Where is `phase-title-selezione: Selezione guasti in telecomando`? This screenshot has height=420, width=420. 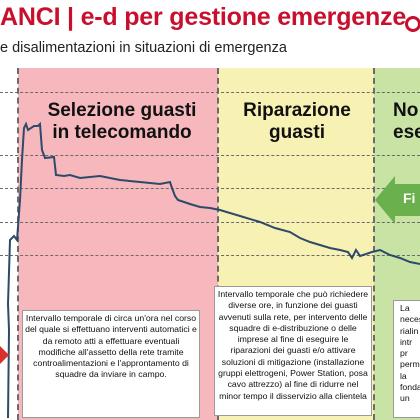
phase-title-selezione: Selezione guasti in telecomando is located at coordinates (122, 122).